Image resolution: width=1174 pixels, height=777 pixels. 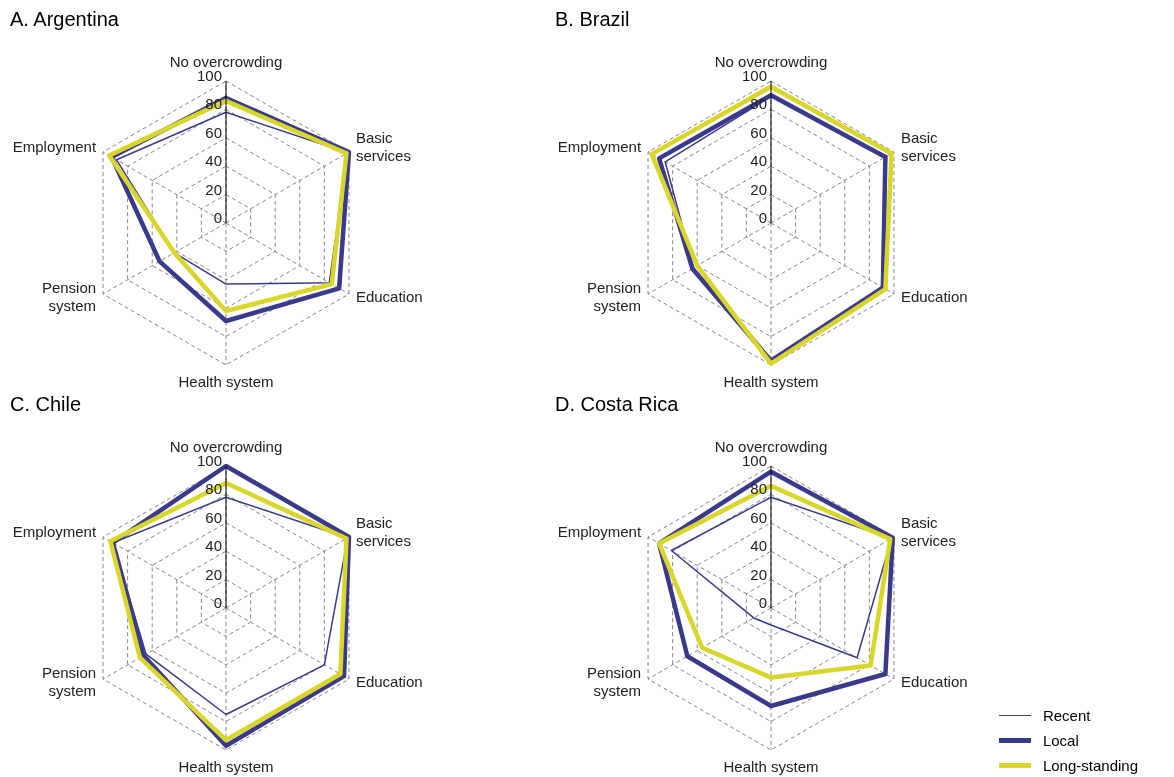 What do you see at coordinates (46, 404) in the screenshot?
I see `chart-title: C. Chile` at bounding box center [46, 404].